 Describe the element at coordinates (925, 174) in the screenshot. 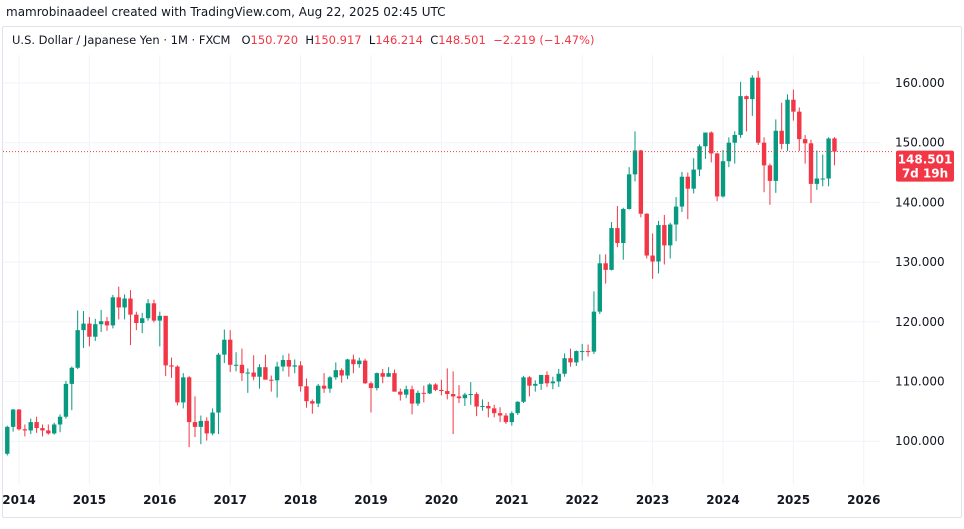

I see `bar-countdown: 7d 19h` at that location.